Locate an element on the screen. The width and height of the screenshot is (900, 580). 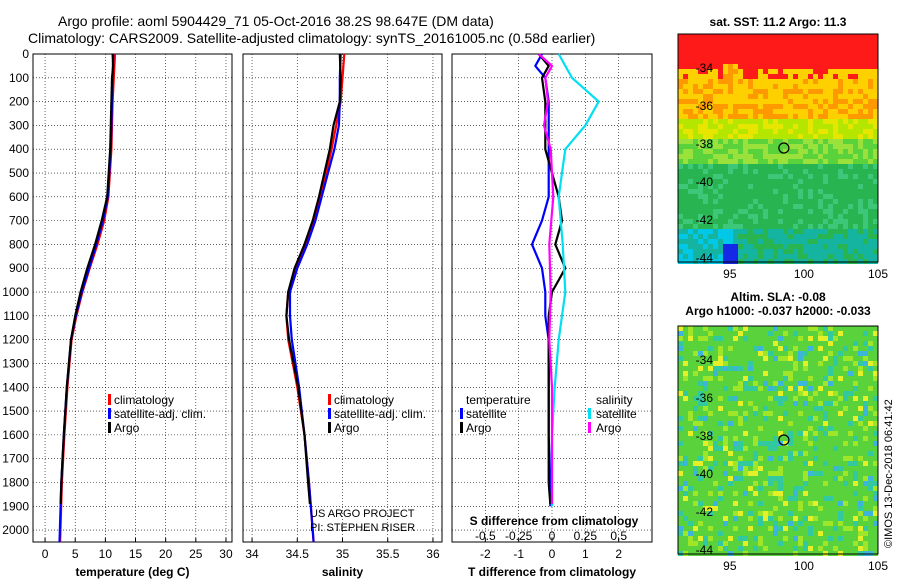
legend-marks is located at coordinates (349, 413).